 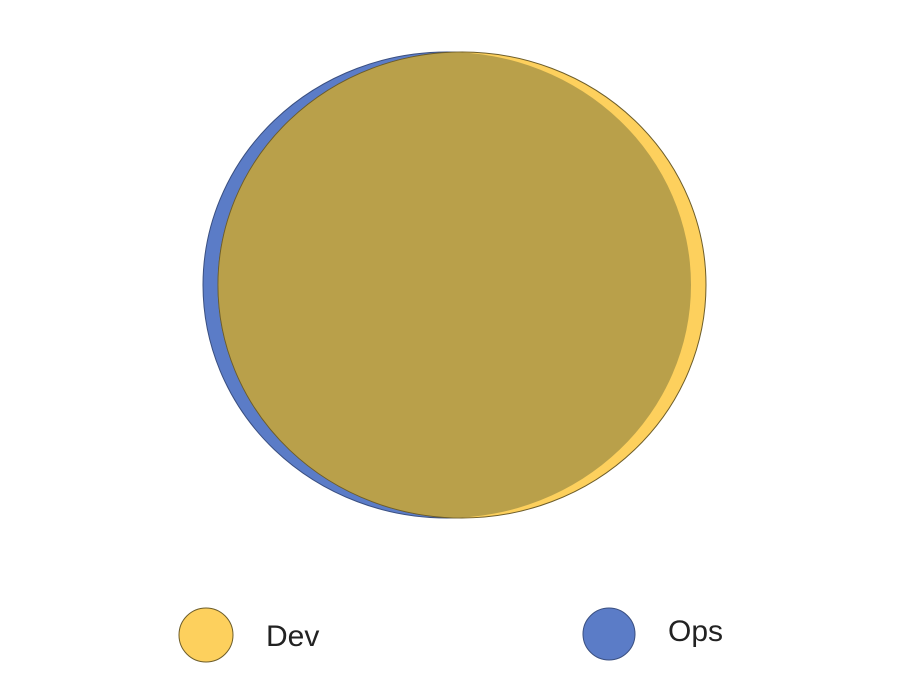 What do you see at coordinates (292, 636) in the screenshot?
I see `legend-label: Dev` at bounding box center [292, 636].